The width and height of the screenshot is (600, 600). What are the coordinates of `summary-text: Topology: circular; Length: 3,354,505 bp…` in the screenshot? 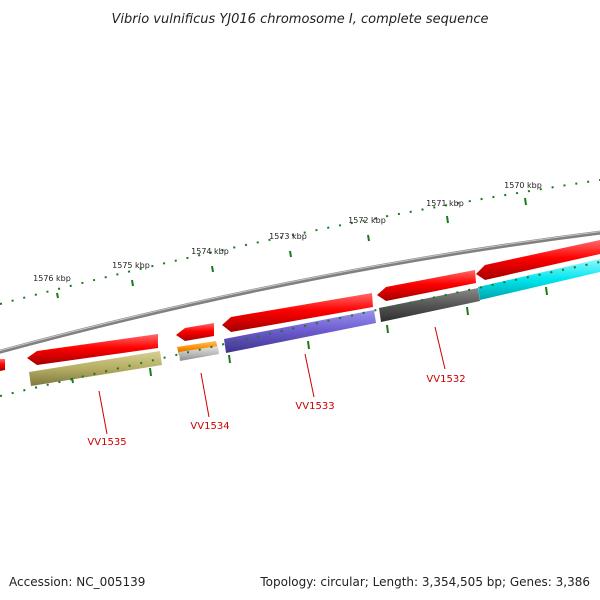 It's located at (424, 582).